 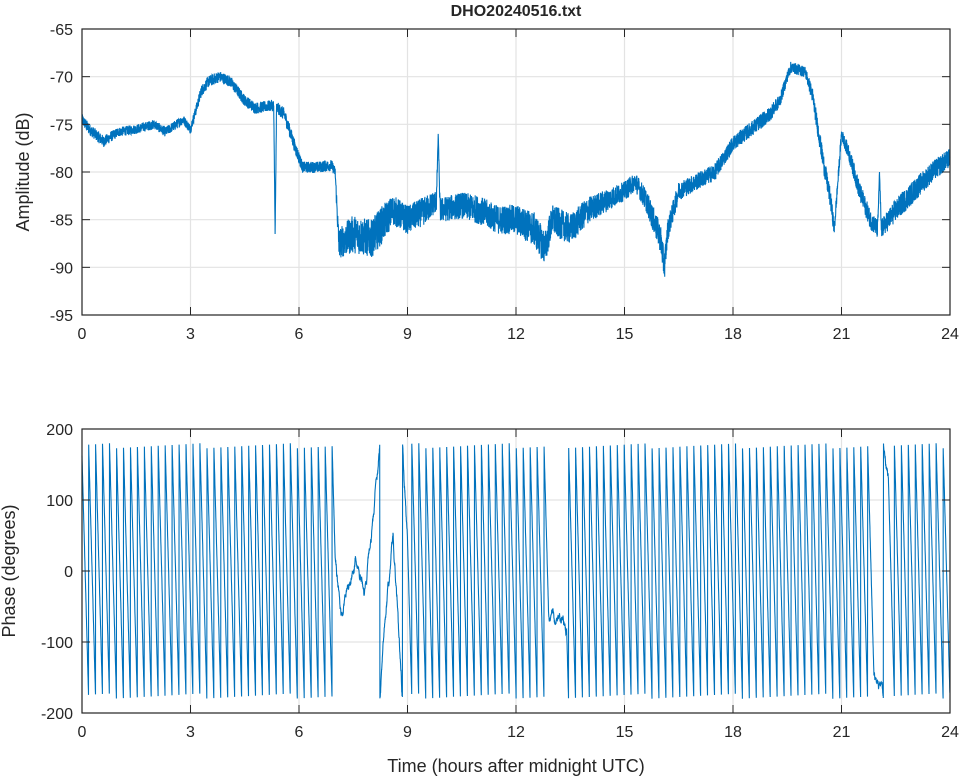 I want to click on y-tick-label: -100, so click(x=57, y=643).